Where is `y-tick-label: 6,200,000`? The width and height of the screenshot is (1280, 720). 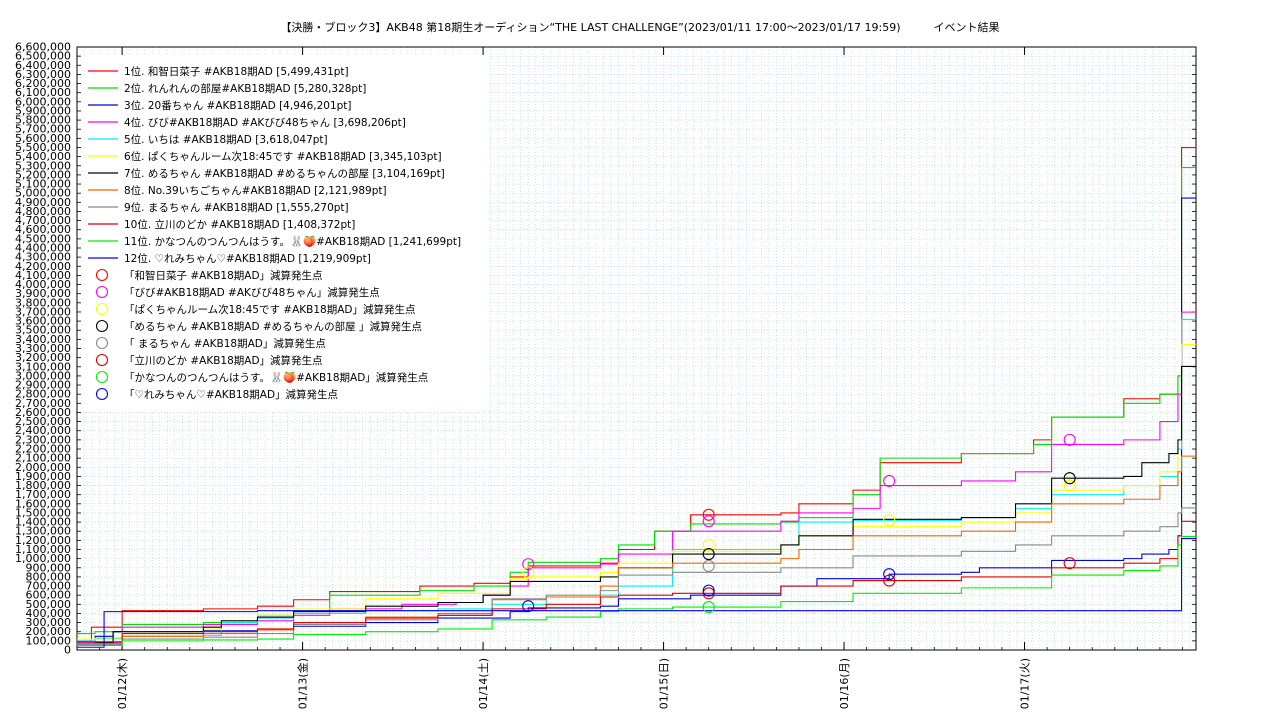 y-tick-label: 6,200,000 is located at coordinates (43, 83).